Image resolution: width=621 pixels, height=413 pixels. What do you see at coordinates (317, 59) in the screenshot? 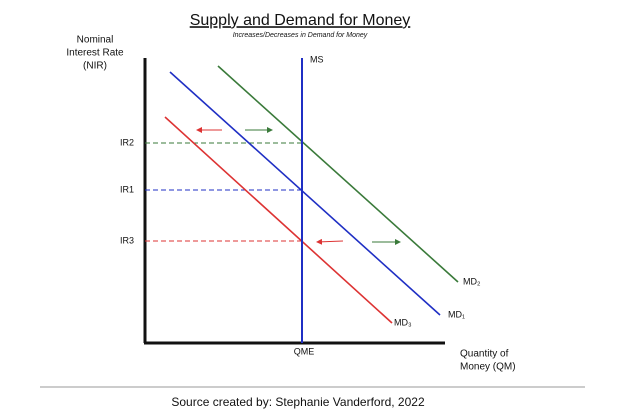
I see `supply-label: MS` at bounding box center [317, 59].